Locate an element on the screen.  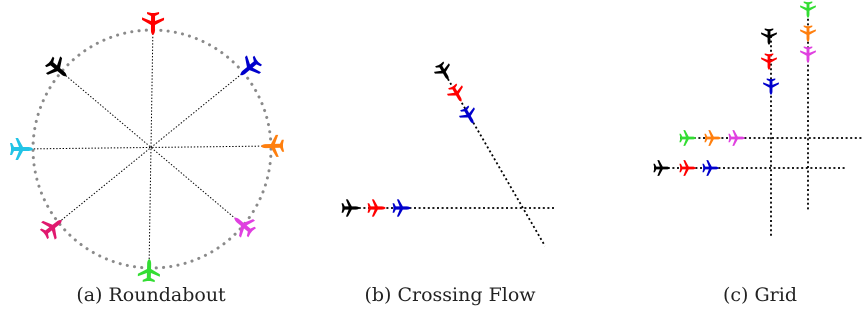
crossing-flow-caption: (b) Crossing Flow is located at coordinates (450, 295).